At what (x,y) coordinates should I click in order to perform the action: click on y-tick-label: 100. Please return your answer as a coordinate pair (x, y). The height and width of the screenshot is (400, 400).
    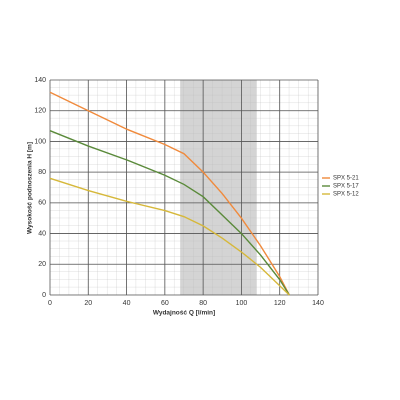
    Looking at the image, I should click on (40, 141).